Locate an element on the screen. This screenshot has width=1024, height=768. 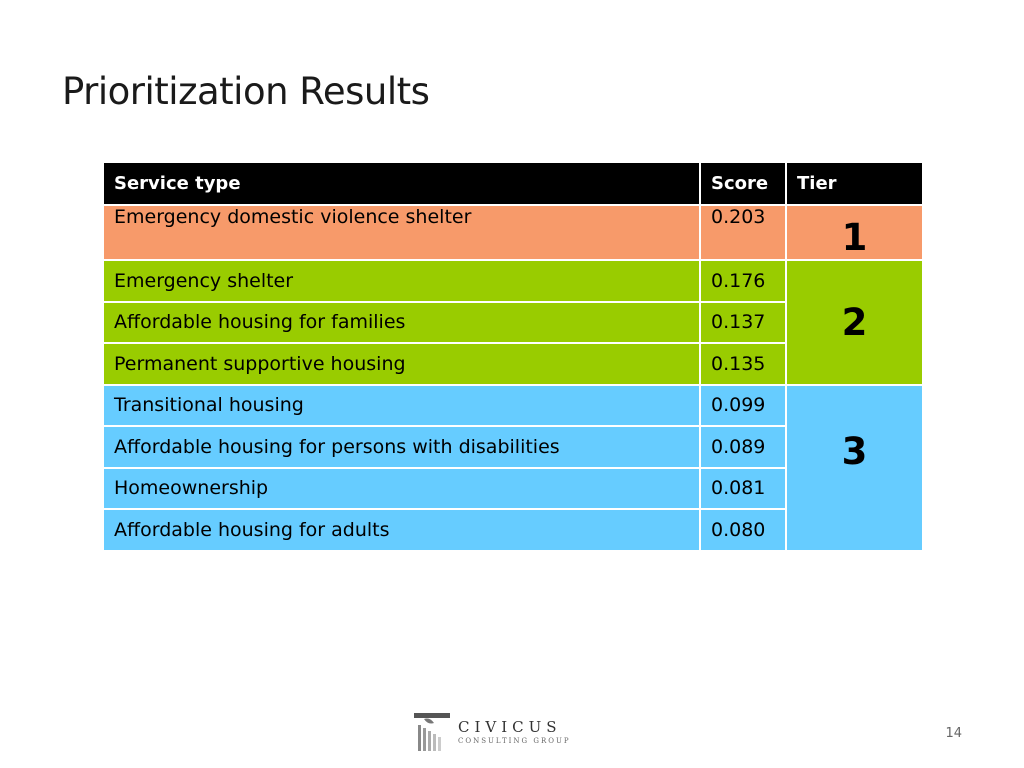
table-row: Affordable housing for adults 0.080 is located at coordinates (512, 530).